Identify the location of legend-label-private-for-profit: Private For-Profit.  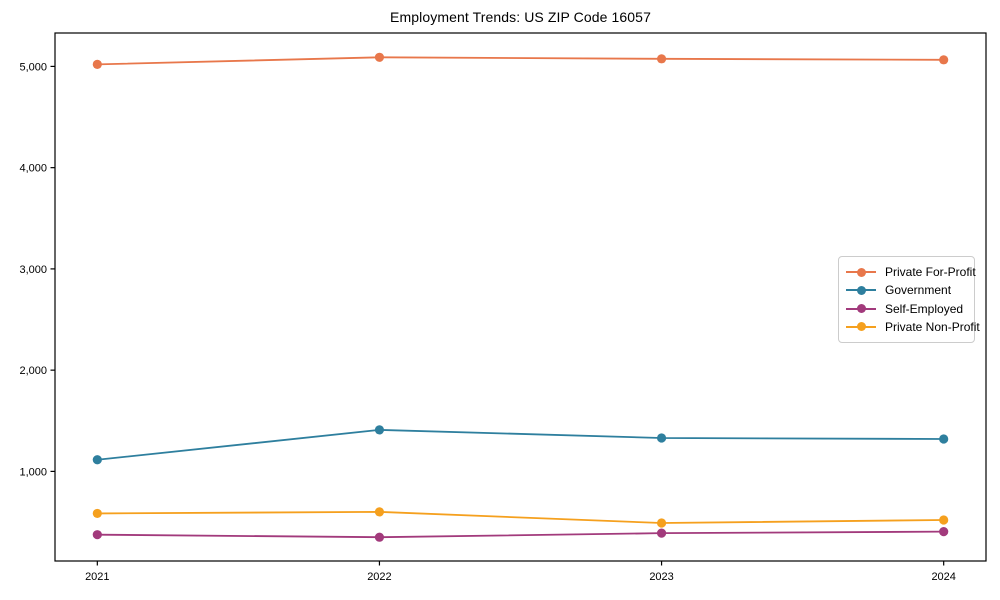
(930, 272).